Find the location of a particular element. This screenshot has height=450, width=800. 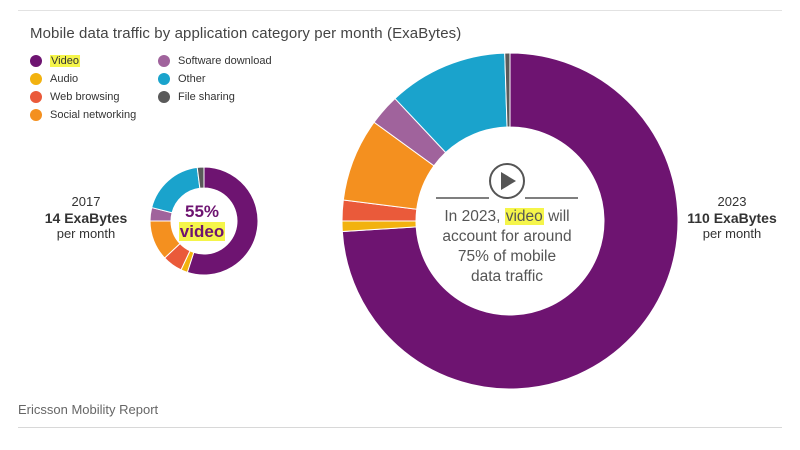

play-button is located at coordinates (507, 181).